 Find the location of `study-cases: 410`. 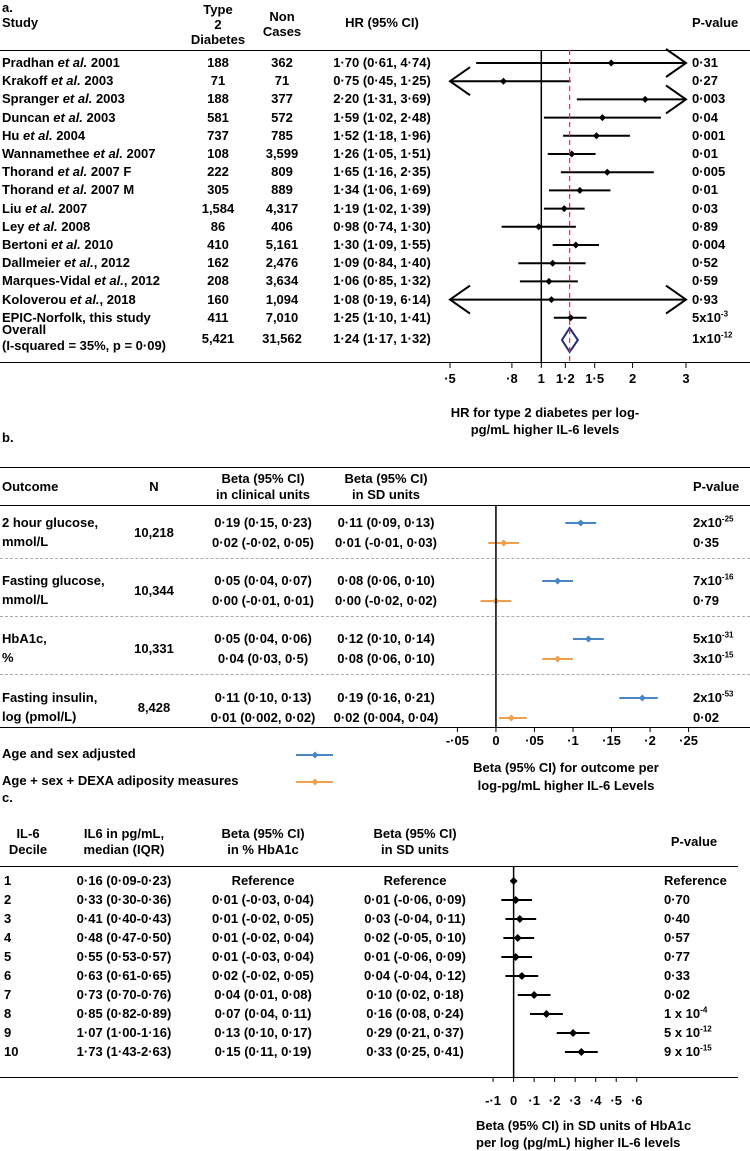

study-cases: 410 is located at coordinates (218, 244).